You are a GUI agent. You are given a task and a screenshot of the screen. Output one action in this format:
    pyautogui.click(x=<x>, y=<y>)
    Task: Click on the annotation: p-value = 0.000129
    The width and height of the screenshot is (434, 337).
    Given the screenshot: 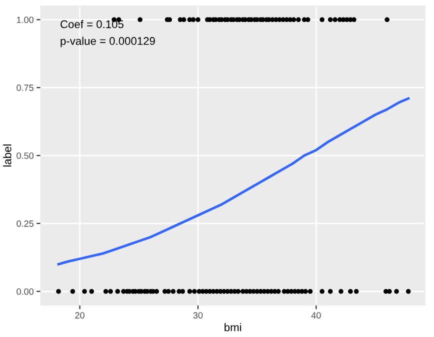 What is the action you would take?
    pyautogui.click(x=107, y=42)
    